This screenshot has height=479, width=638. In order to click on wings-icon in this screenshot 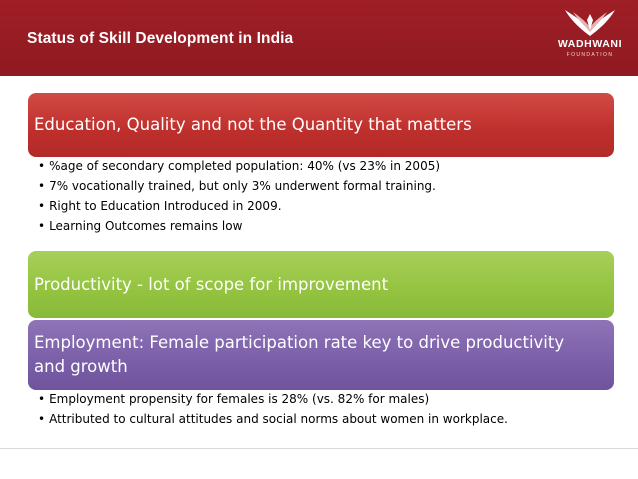, I will do `click(590, 23)`.